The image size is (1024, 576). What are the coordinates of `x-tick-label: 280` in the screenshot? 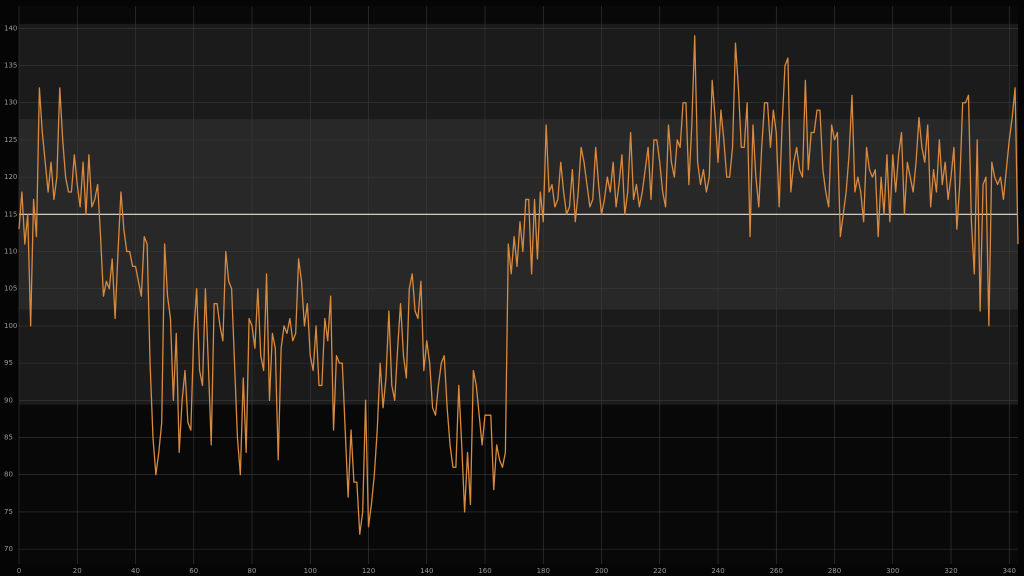 It's located at (834, 571).